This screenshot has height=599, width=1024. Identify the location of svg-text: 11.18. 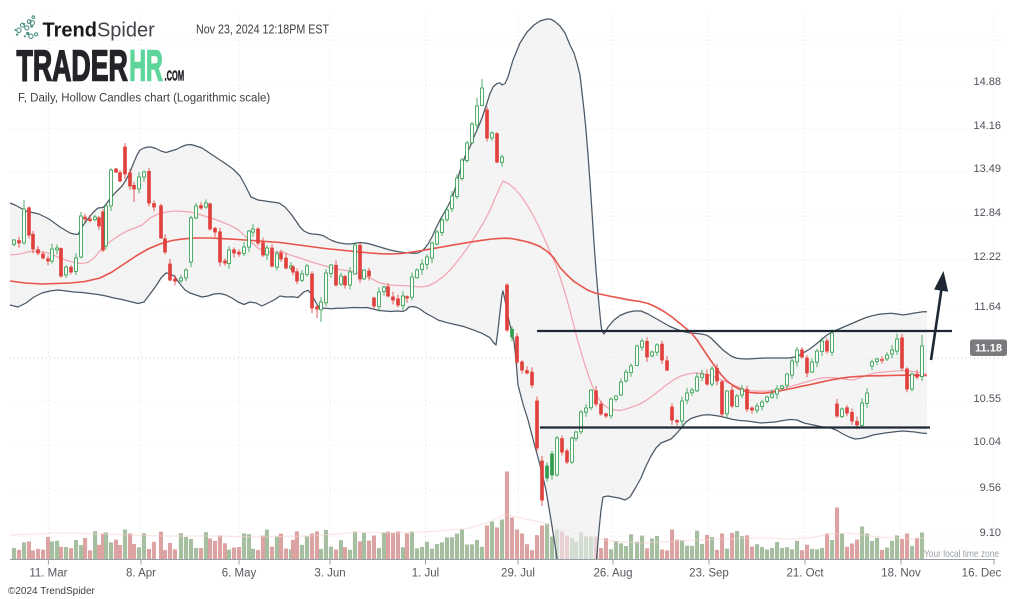
(988, 349).